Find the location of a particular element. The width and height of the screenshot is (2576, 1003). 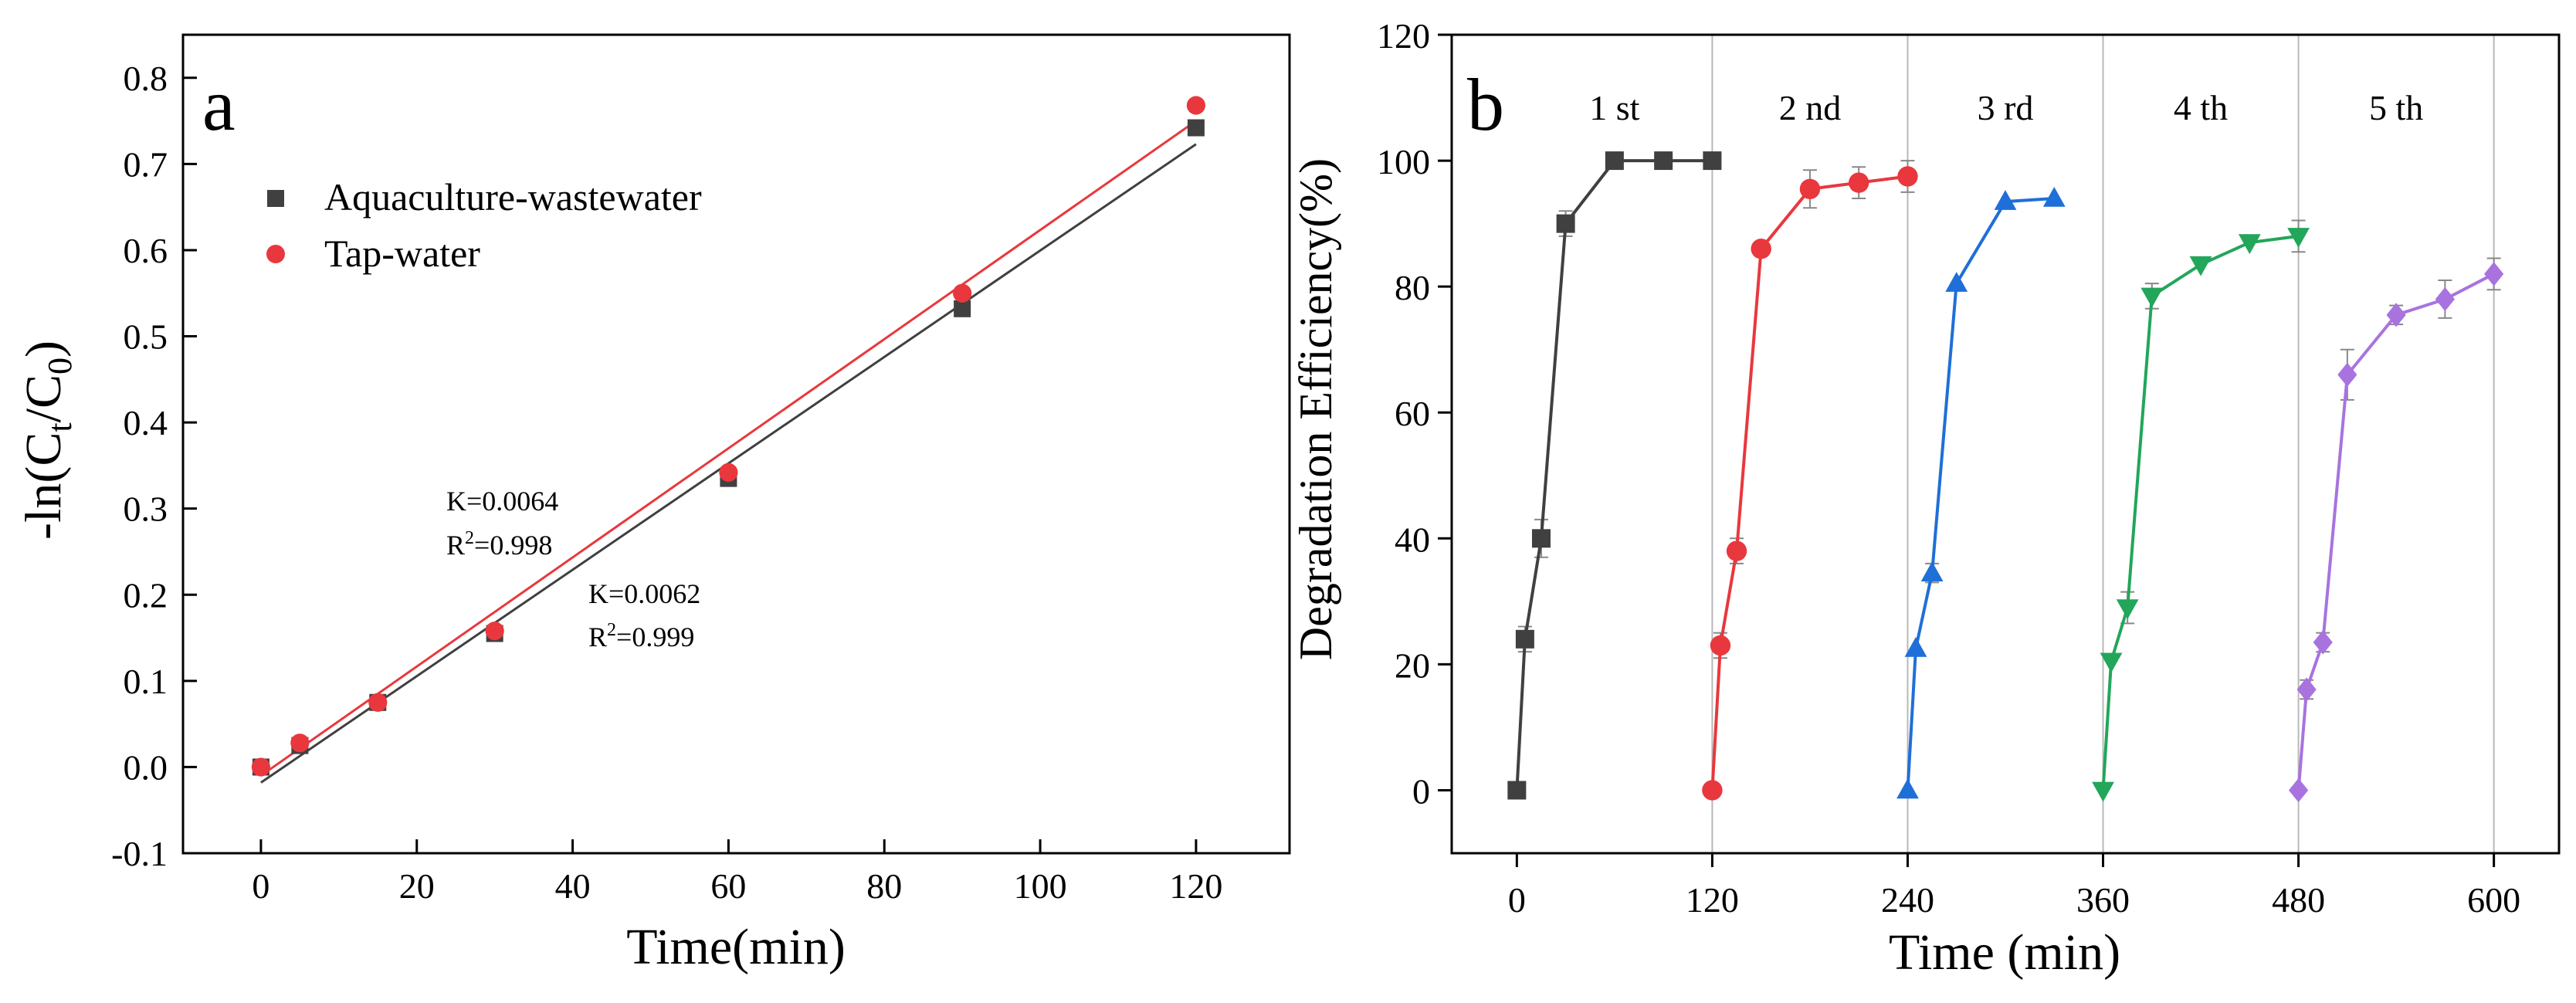

y-tick-label: 0.5 is located at coordinates (146, 337).